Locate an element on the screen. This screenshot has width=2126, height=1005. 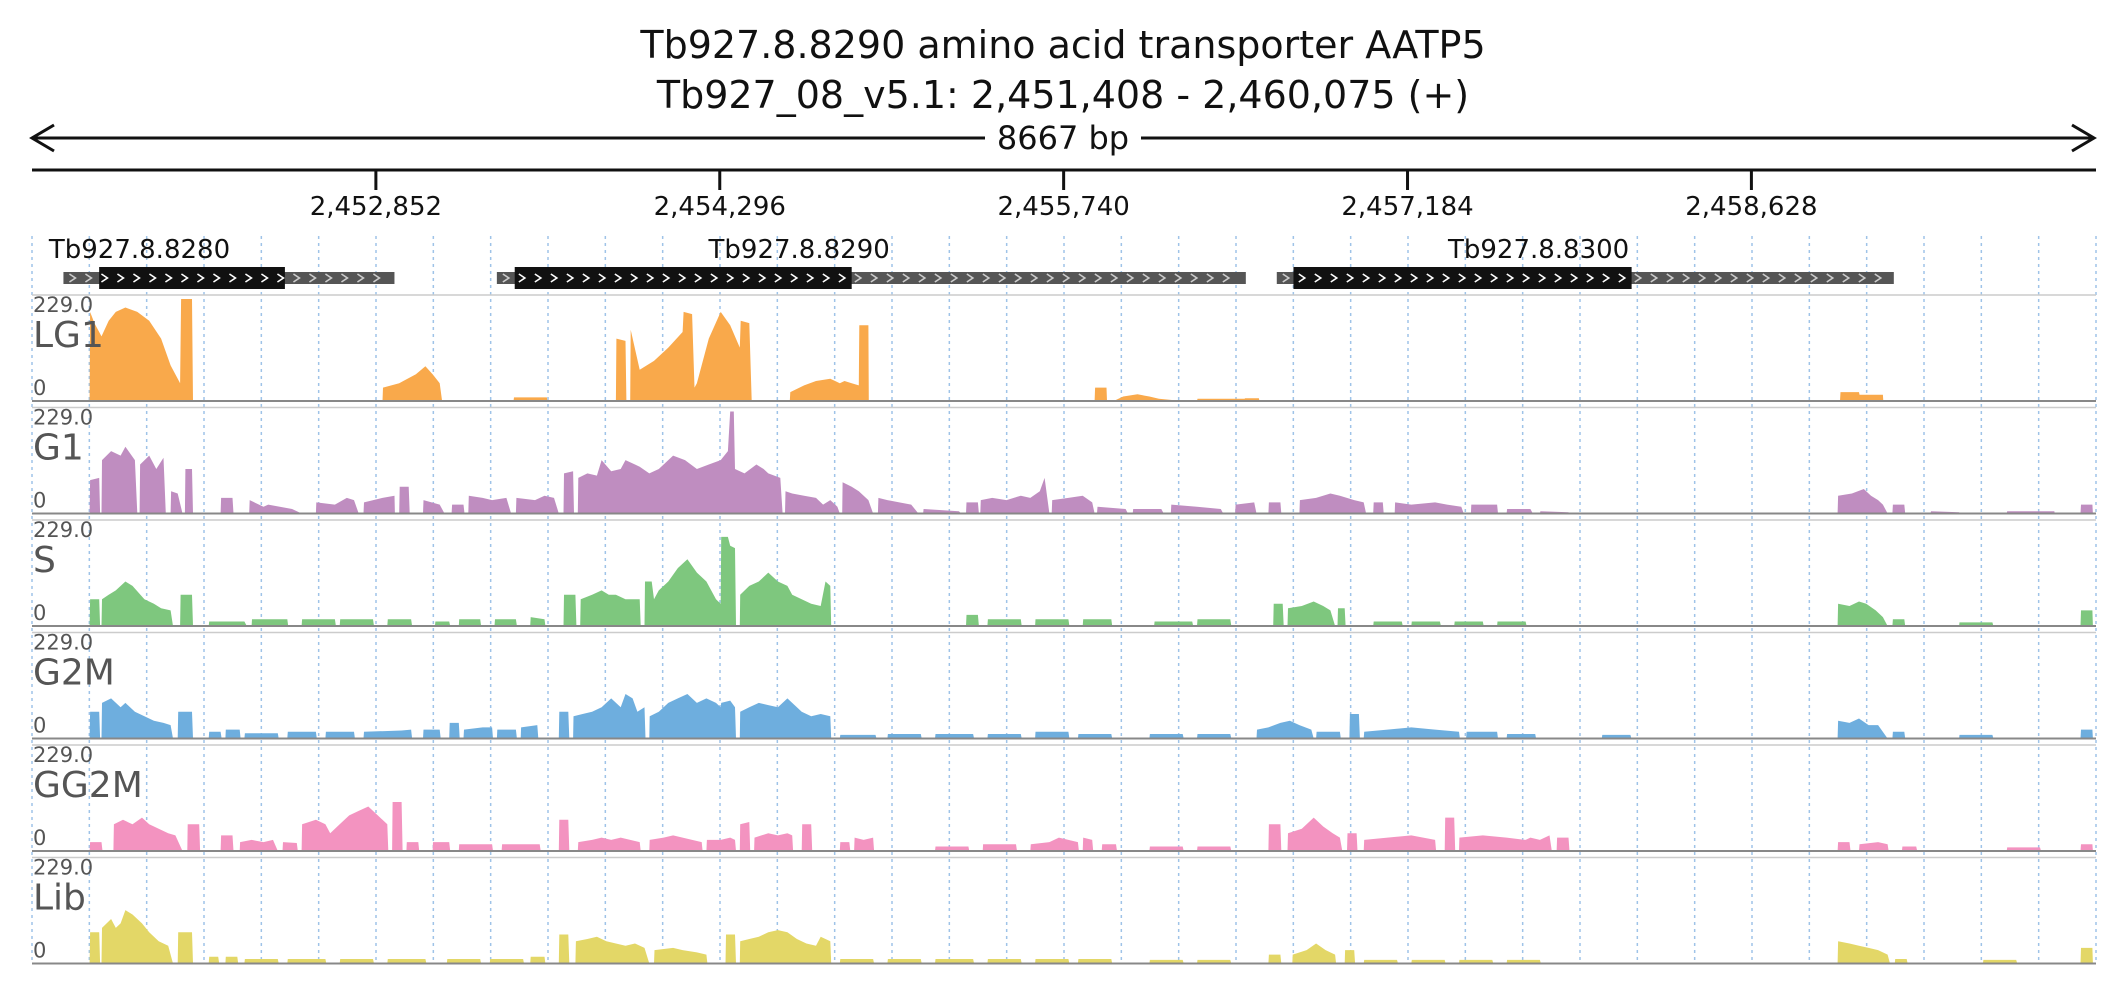
span-length-label: 8667 bp is located at coordinates (1063, 138).